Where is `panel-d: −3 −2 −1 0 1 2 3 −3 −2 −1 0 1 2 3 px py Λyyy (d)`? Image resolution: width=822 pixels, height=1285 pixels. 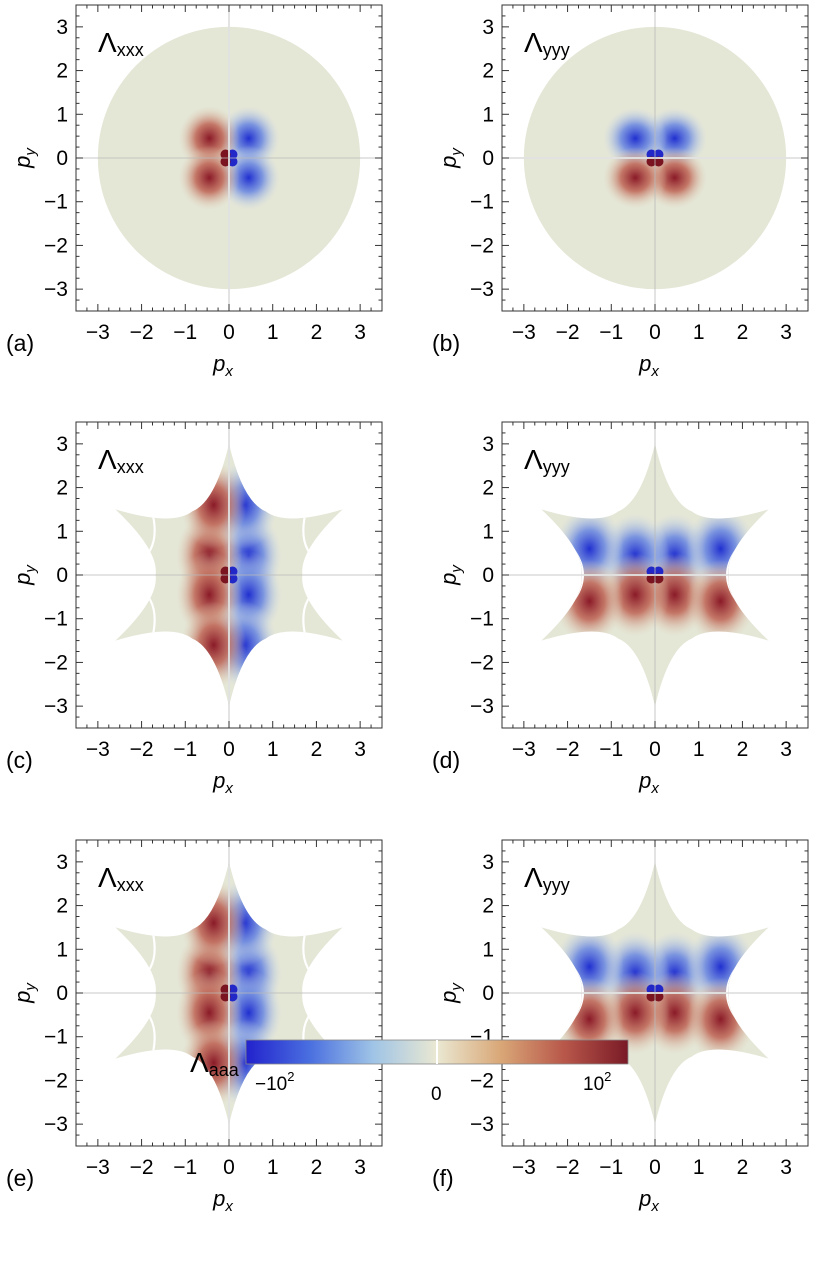 panel-d: −3 −2 −1 0 1 2 3 −3 −2 −1 0 1 2 3 px py Λyyy (d) is located at coordinates (620, 609).